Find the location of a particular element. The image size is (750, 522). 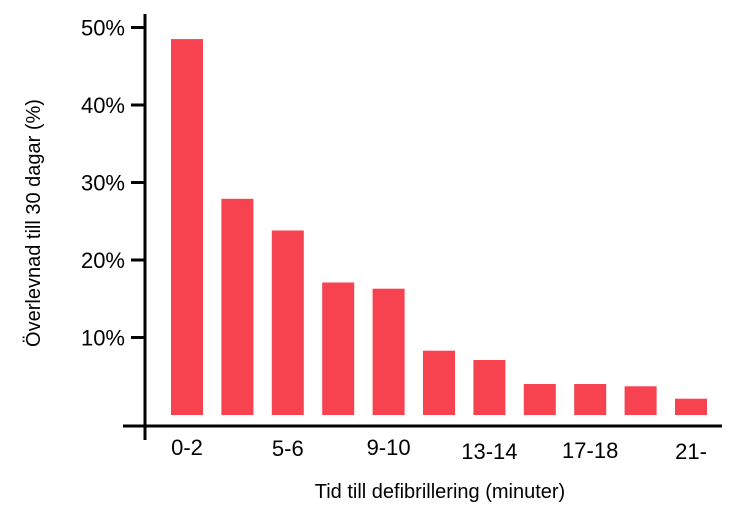

y-ticks-group: 10% 20% 30% 40% 50% is located at coordinates (113, 183).